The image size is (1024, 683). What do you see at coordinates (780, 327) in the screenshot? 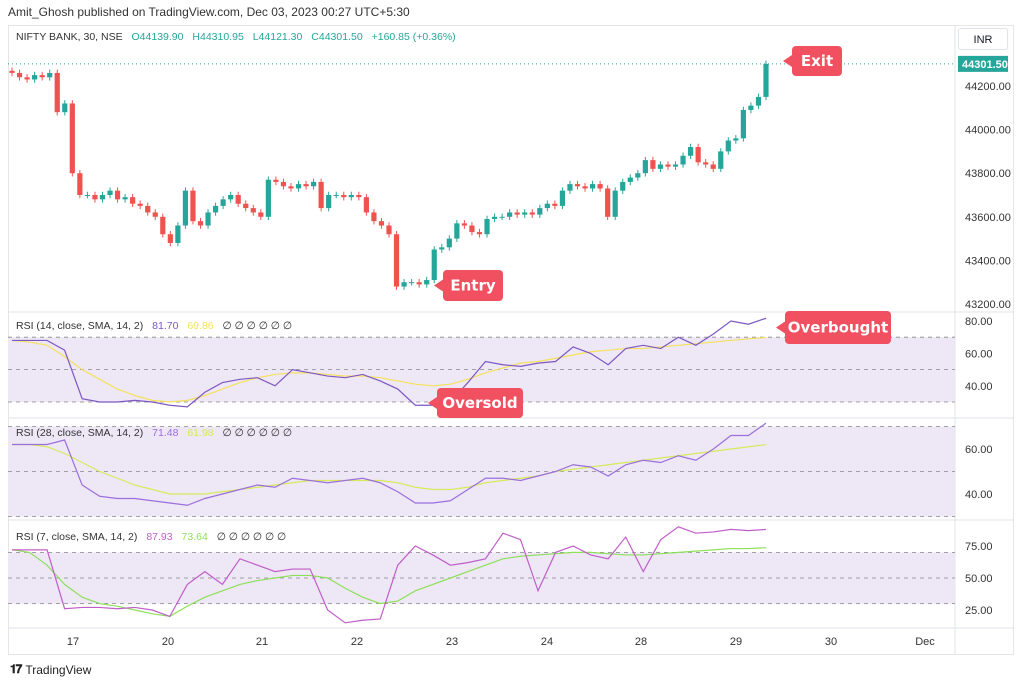
I see `overbought-arrow-icon` at bounding box center [780, 327].